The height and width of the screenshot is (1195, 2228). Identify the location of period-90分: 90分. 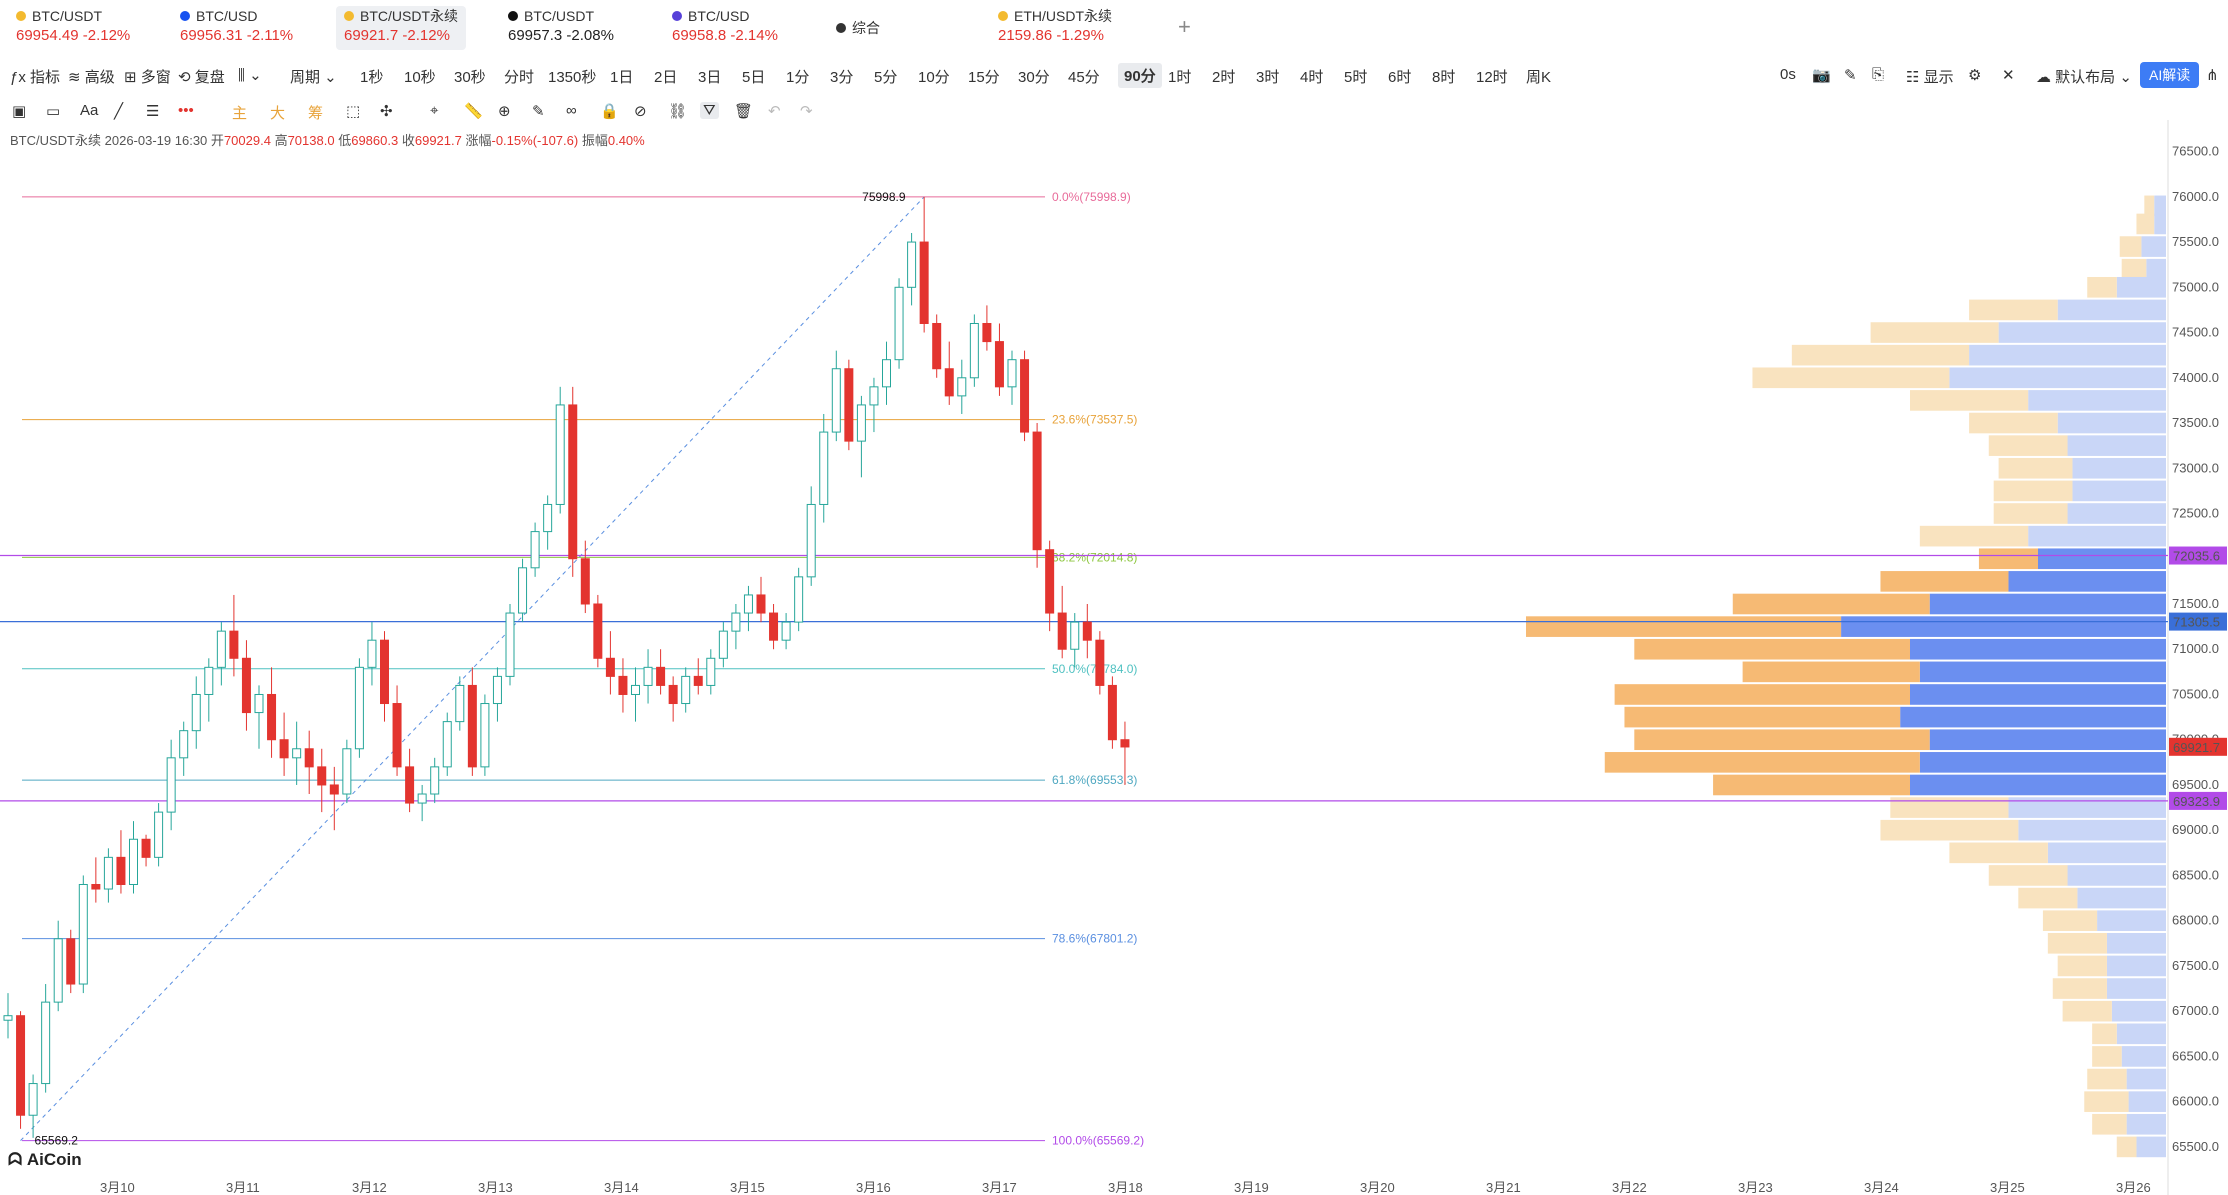
(1140, 75).